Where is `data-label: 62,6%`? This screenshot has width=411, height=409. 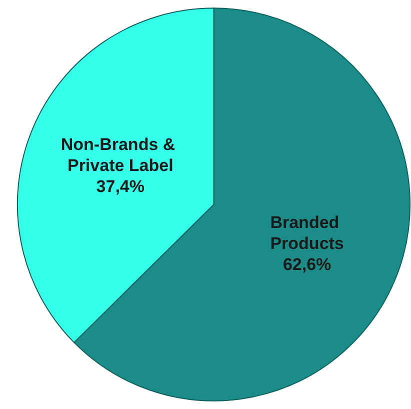
data-label: 62,6% is located at coordinates (307, 264).